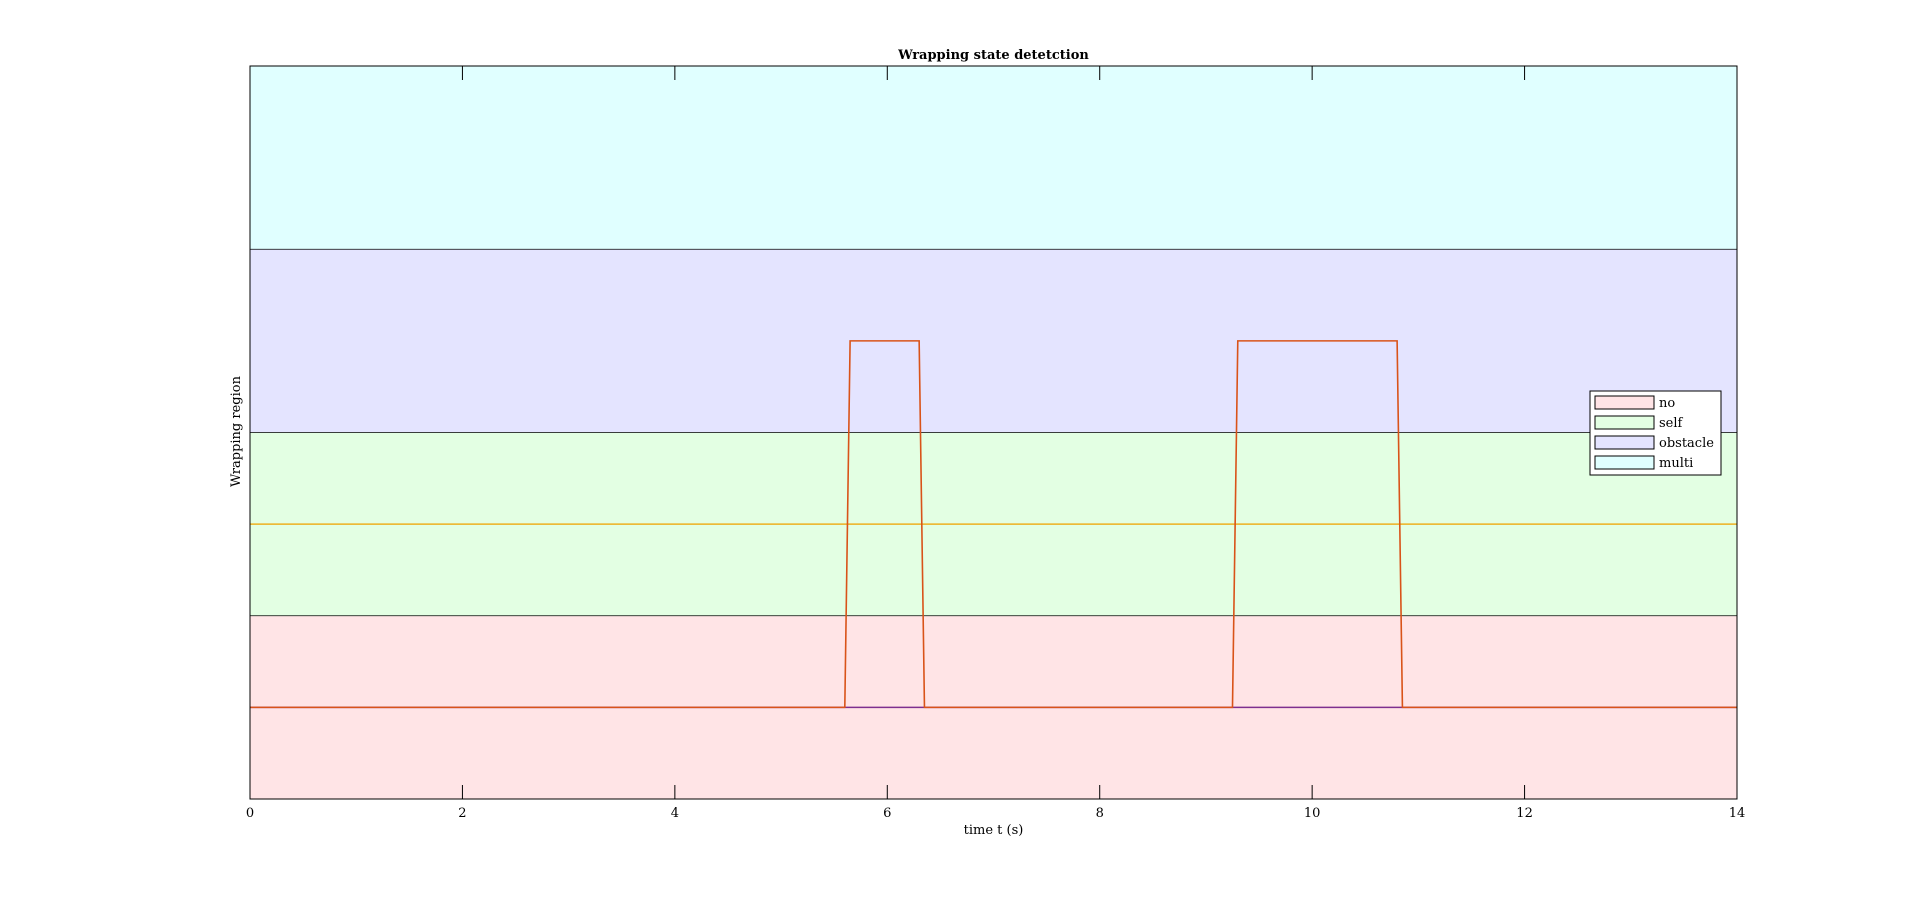 This screenshot has width=1920, height=899. Describe the element at coordinates (1655, 433) in the screenshot. I see `legend: no self obstacle multi` at that location.